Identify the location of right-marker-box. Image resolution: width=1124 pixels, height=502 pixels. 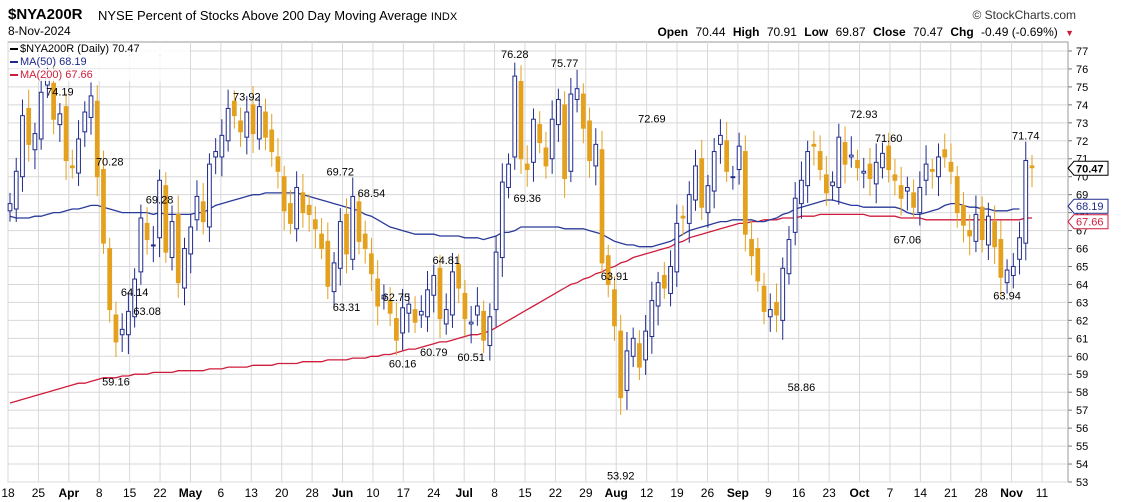
(1088, 168).